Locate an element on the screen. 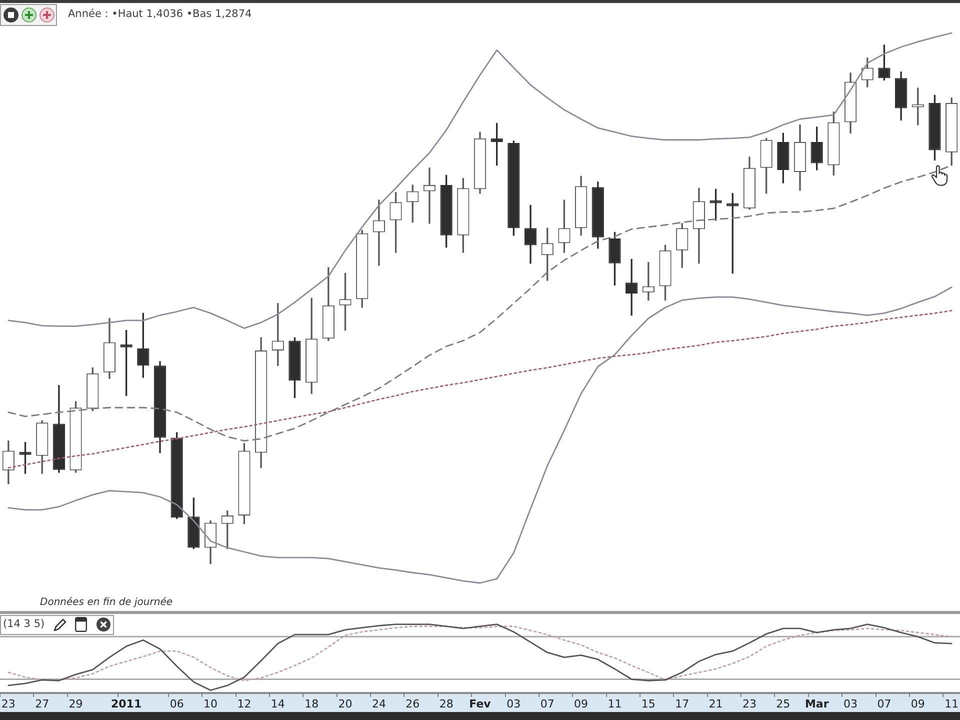 The height and width of the screenshot is (720, 960). x-tick-label: 29 is located at coordinates (75, 703).